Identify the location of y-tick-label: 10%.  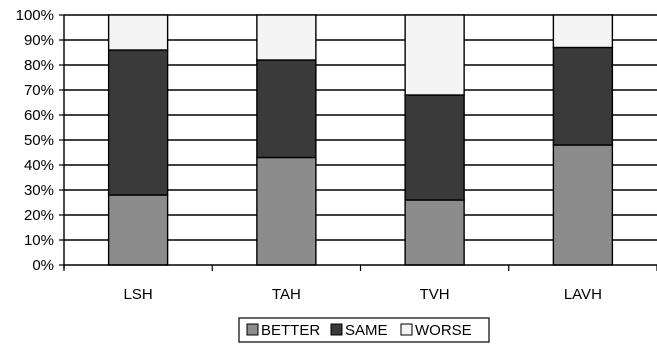
(39, 240).